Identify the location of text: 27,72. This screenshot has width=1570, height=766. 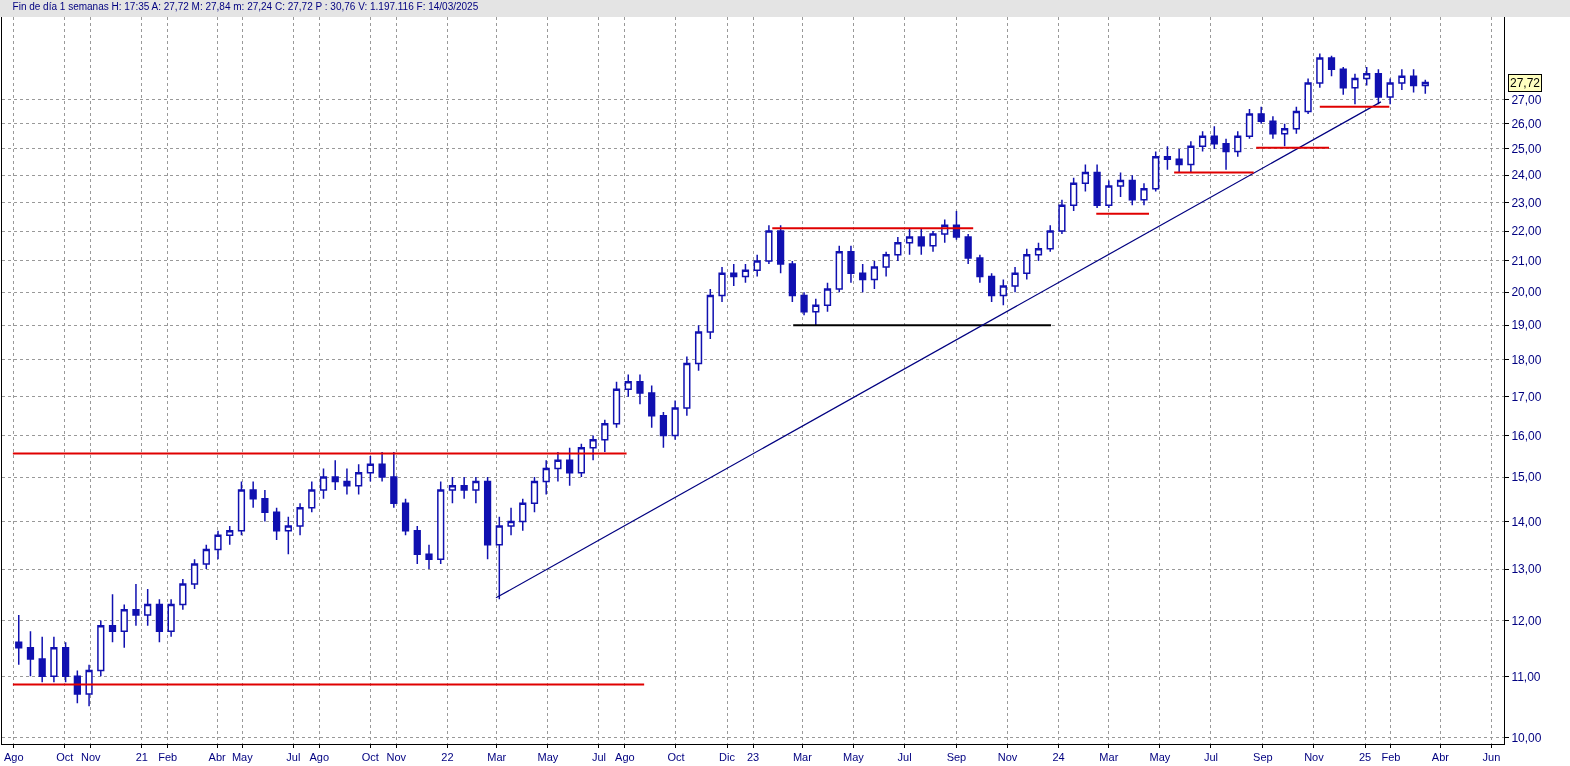
(1525, 83).